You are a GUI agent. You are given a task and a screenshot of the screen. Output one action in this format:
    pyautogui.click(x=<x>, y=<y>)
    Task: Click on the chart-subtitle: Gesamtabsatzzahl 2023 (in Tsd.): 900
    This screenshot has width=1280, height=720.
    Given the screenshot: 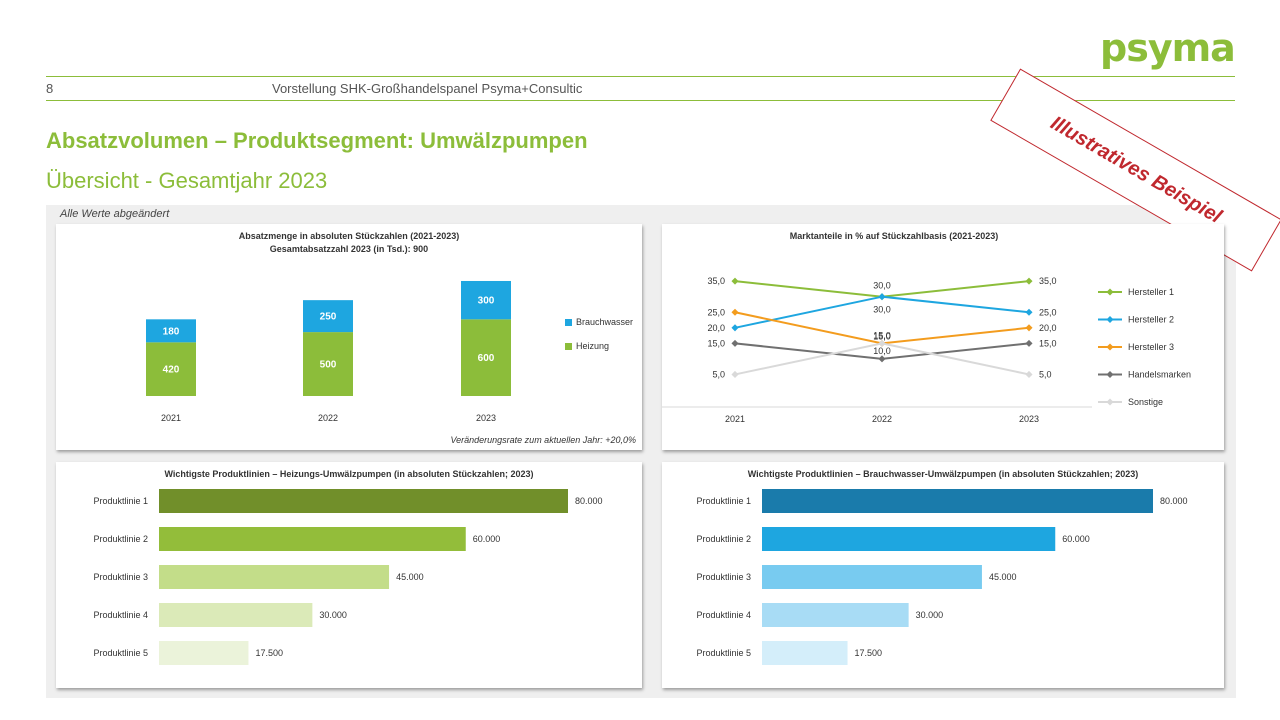 What is the action you would take?
    pyautogui.click(x=349, y=249)
    